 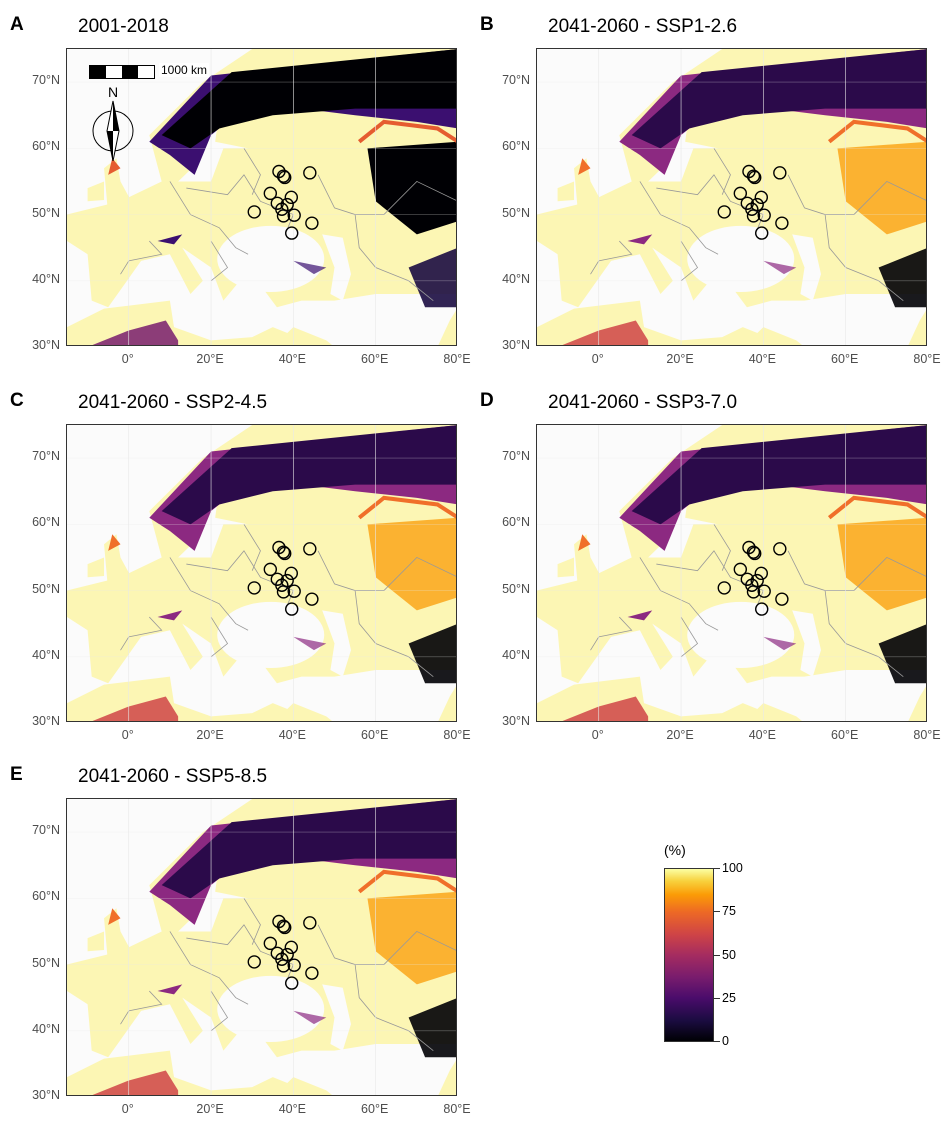 I want to click on north-label: N, so click(x=113, y=92).